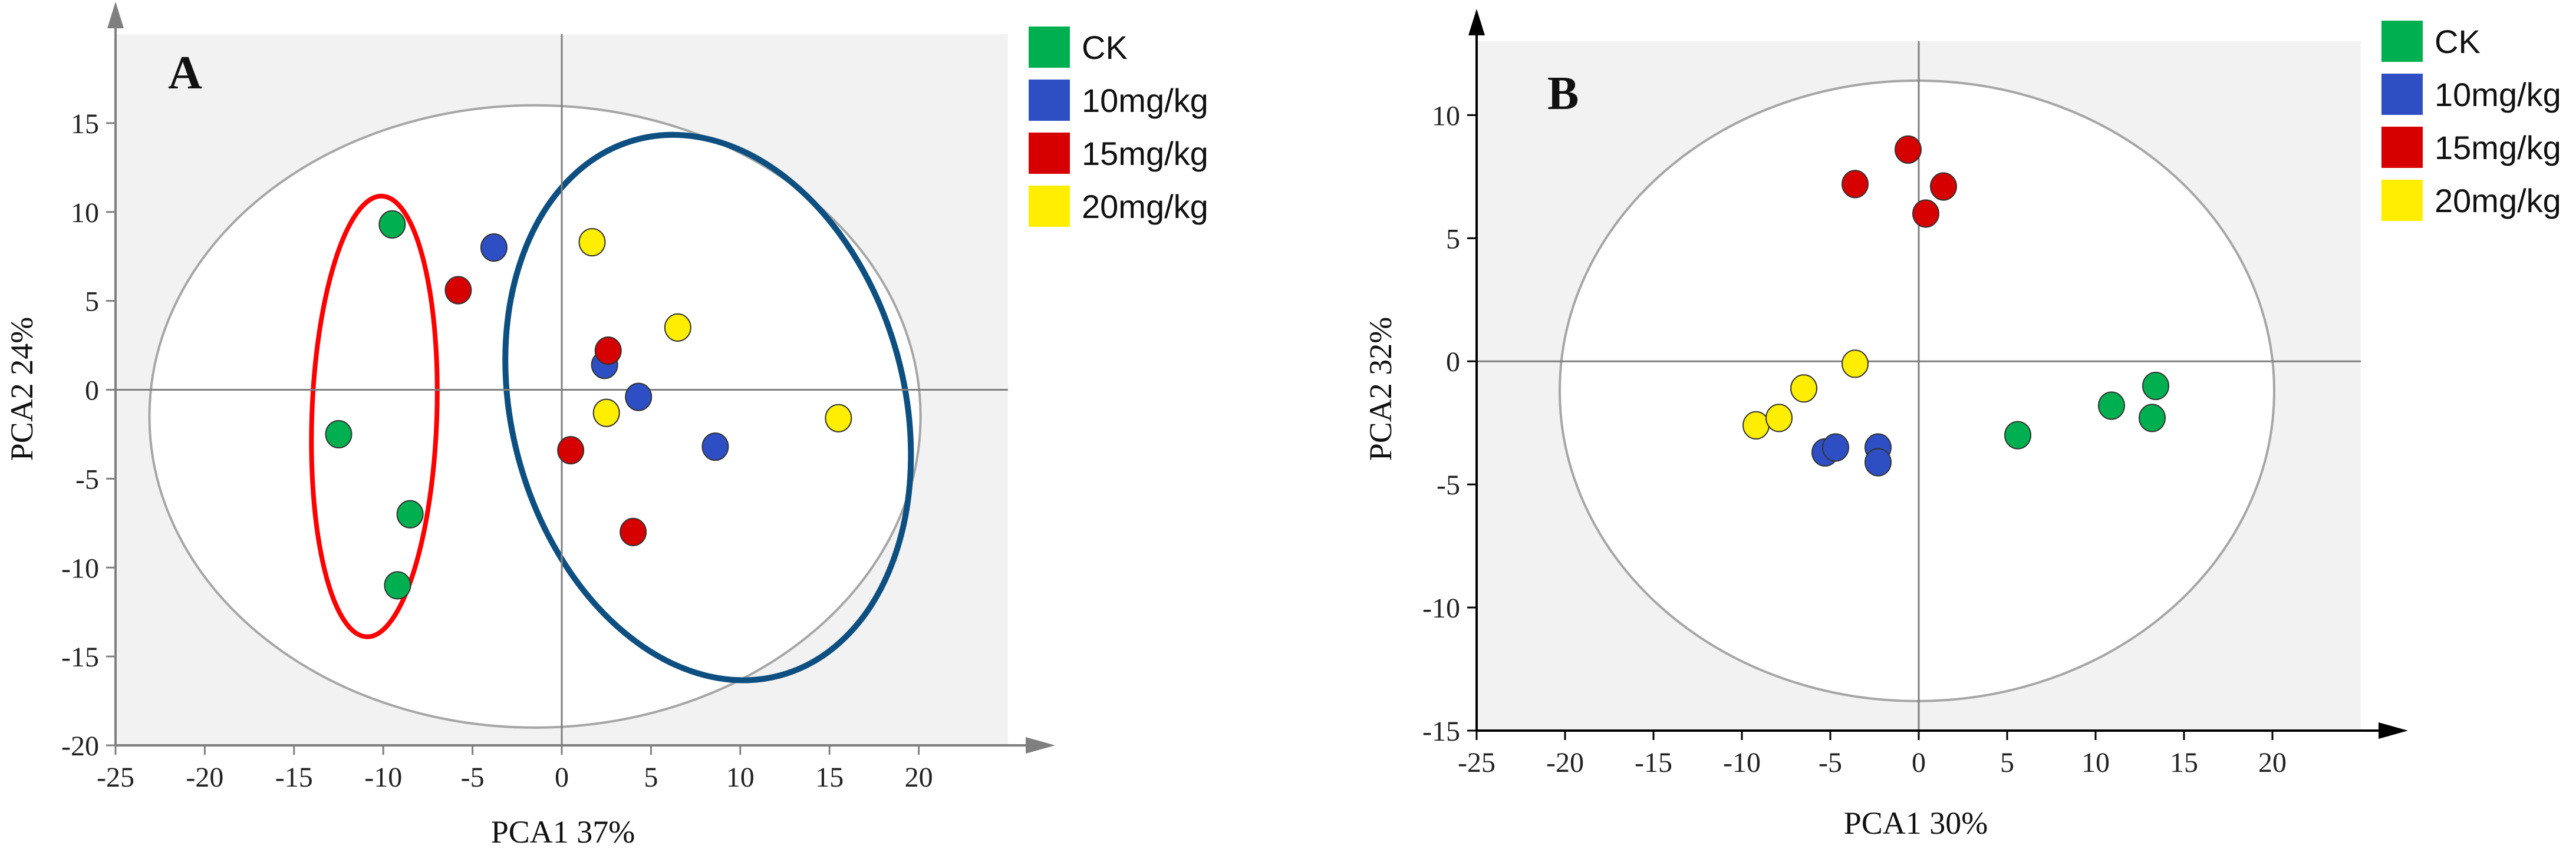  Describe the element at coordinates (21, 389) in the screenshot. I see `y-axis-label: PCA2 24%` at that location.